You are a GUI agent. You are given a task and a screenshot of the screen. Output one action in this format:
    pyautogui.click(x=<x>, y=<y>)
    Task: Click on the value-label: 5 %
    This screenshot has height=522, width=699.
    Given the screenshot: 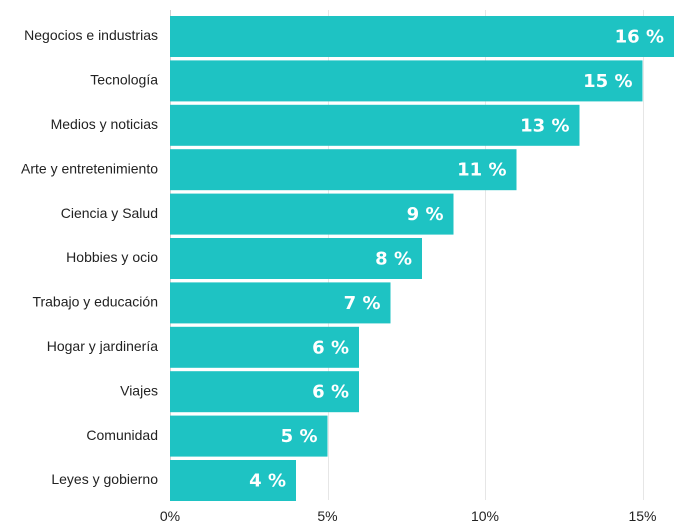 What is the action you would take?
    pyautogui.click(x=299, y=436)
    